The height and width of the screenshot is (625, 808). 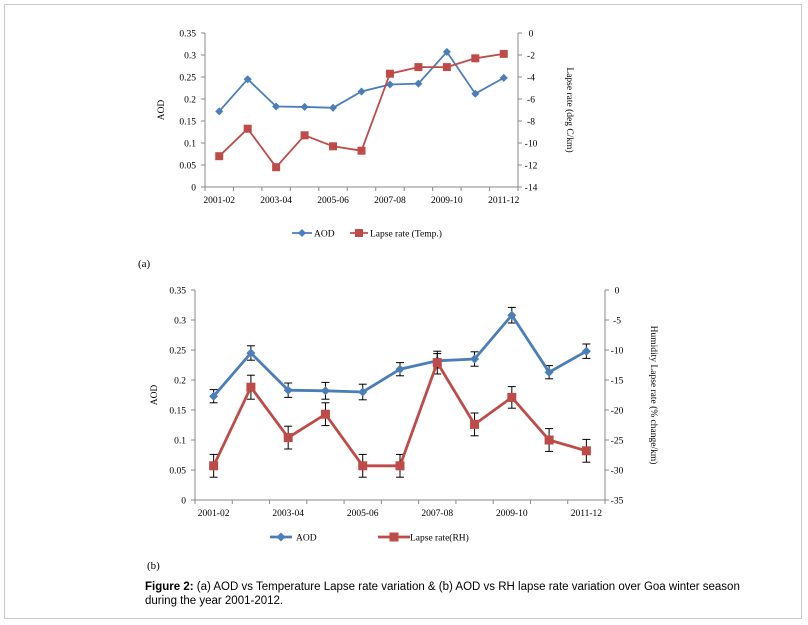 What do you see at coordinates (531, 123) in the screenshot?
I see `y-tick-label-right: -8` at bounding box center [531, 123].